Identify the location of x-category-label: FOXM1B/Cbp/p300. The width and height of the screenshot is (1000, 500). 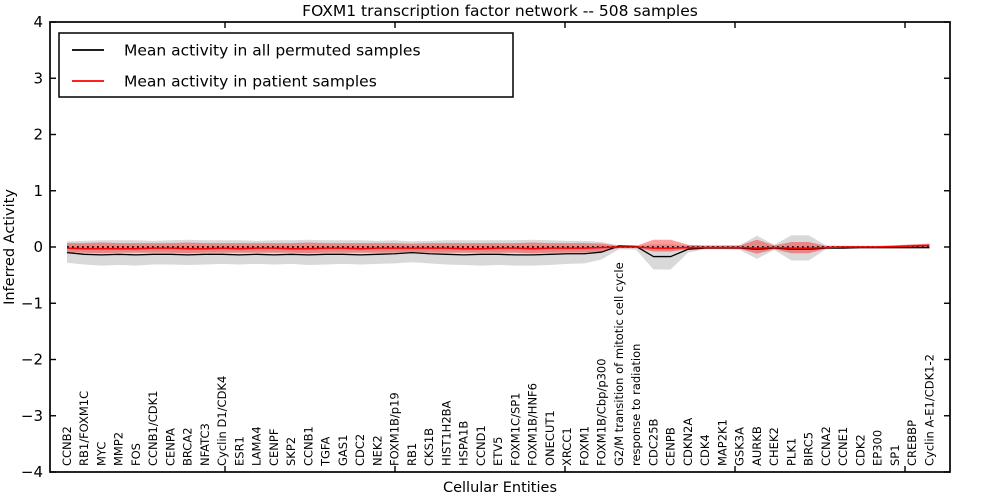
(602, 412).